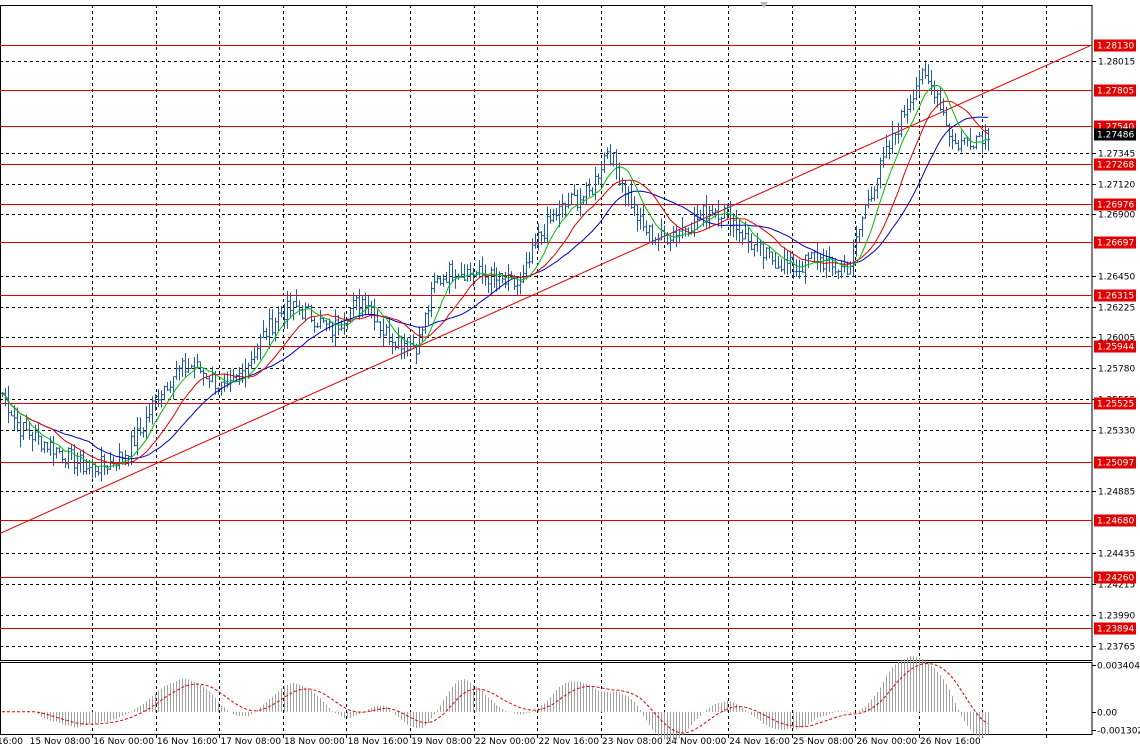 The image size is (1140, 754). What do you see at coordinates (1116, 155) in the screenshot?
I see `price-axis-label: 1.27345` at bounding box center [1116, 155].